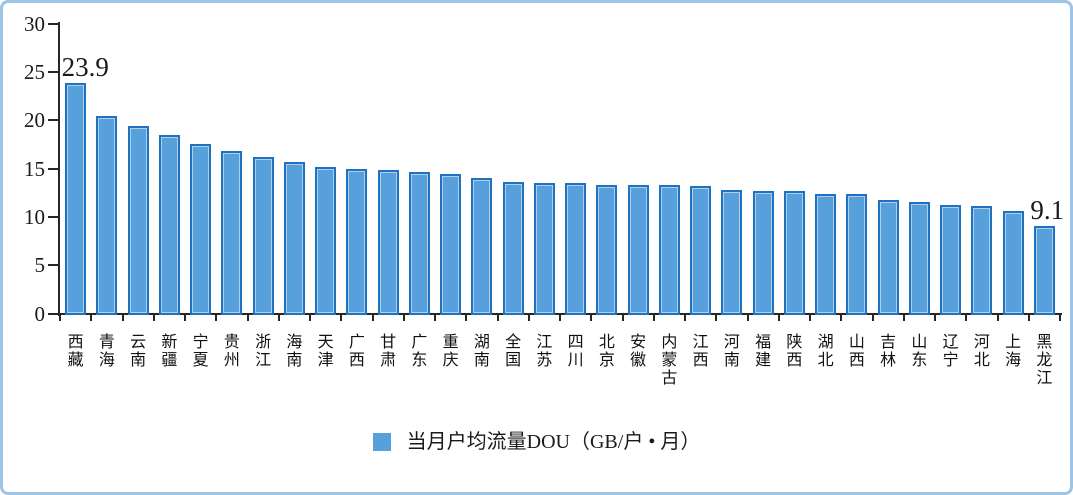 This screenshot has height=495, width=1073. What do you see at coordinates (325, 360) in the screenshot?
I see `x-category-char: 津` at bounding box center [325, 360].